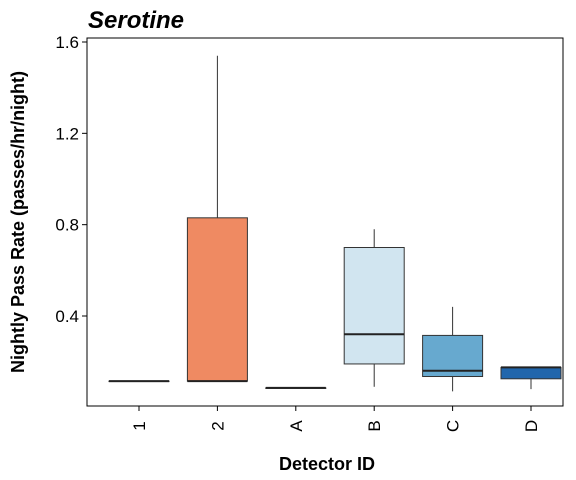  I want to click on y-tick-label: 0.8, so click(67, 225).